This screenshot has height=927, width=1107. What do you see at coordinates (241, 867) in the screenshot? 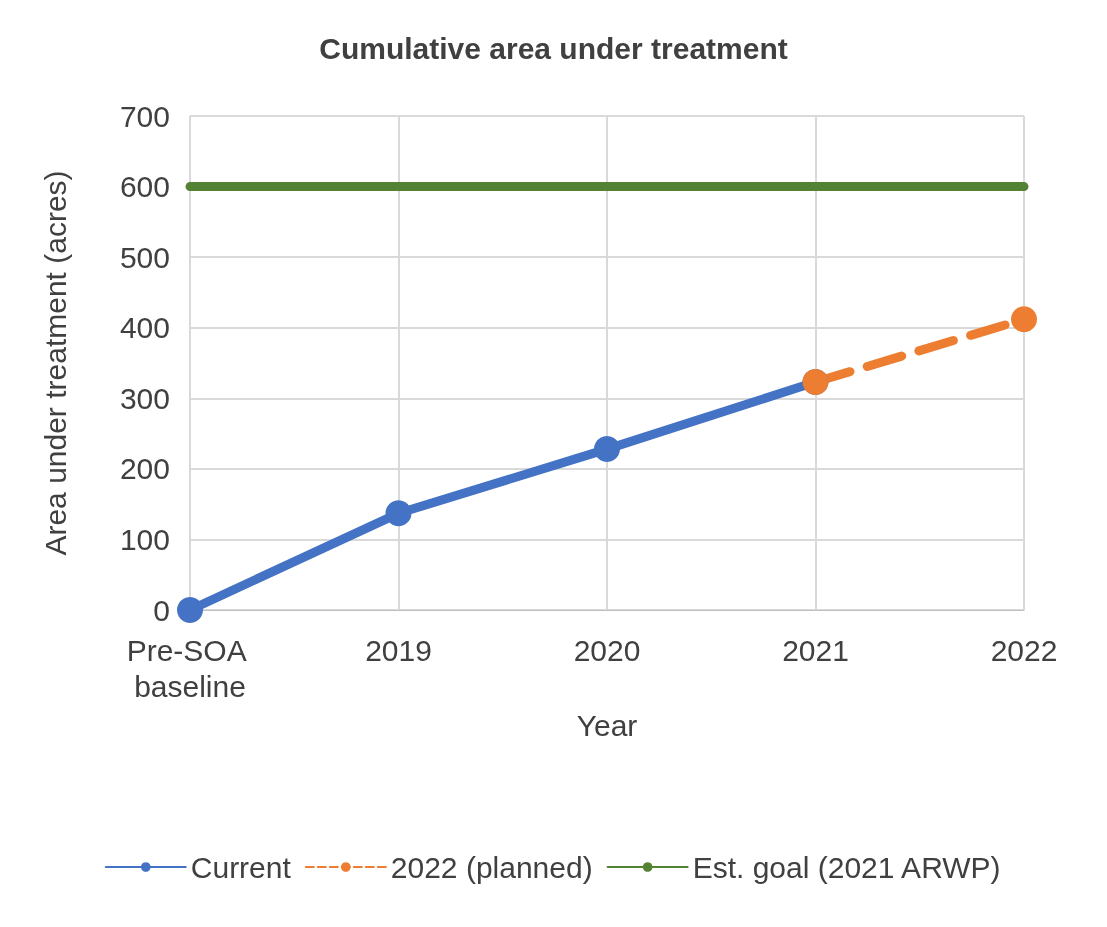
I see `legend-label: Current` at bounding box center [241, 867].